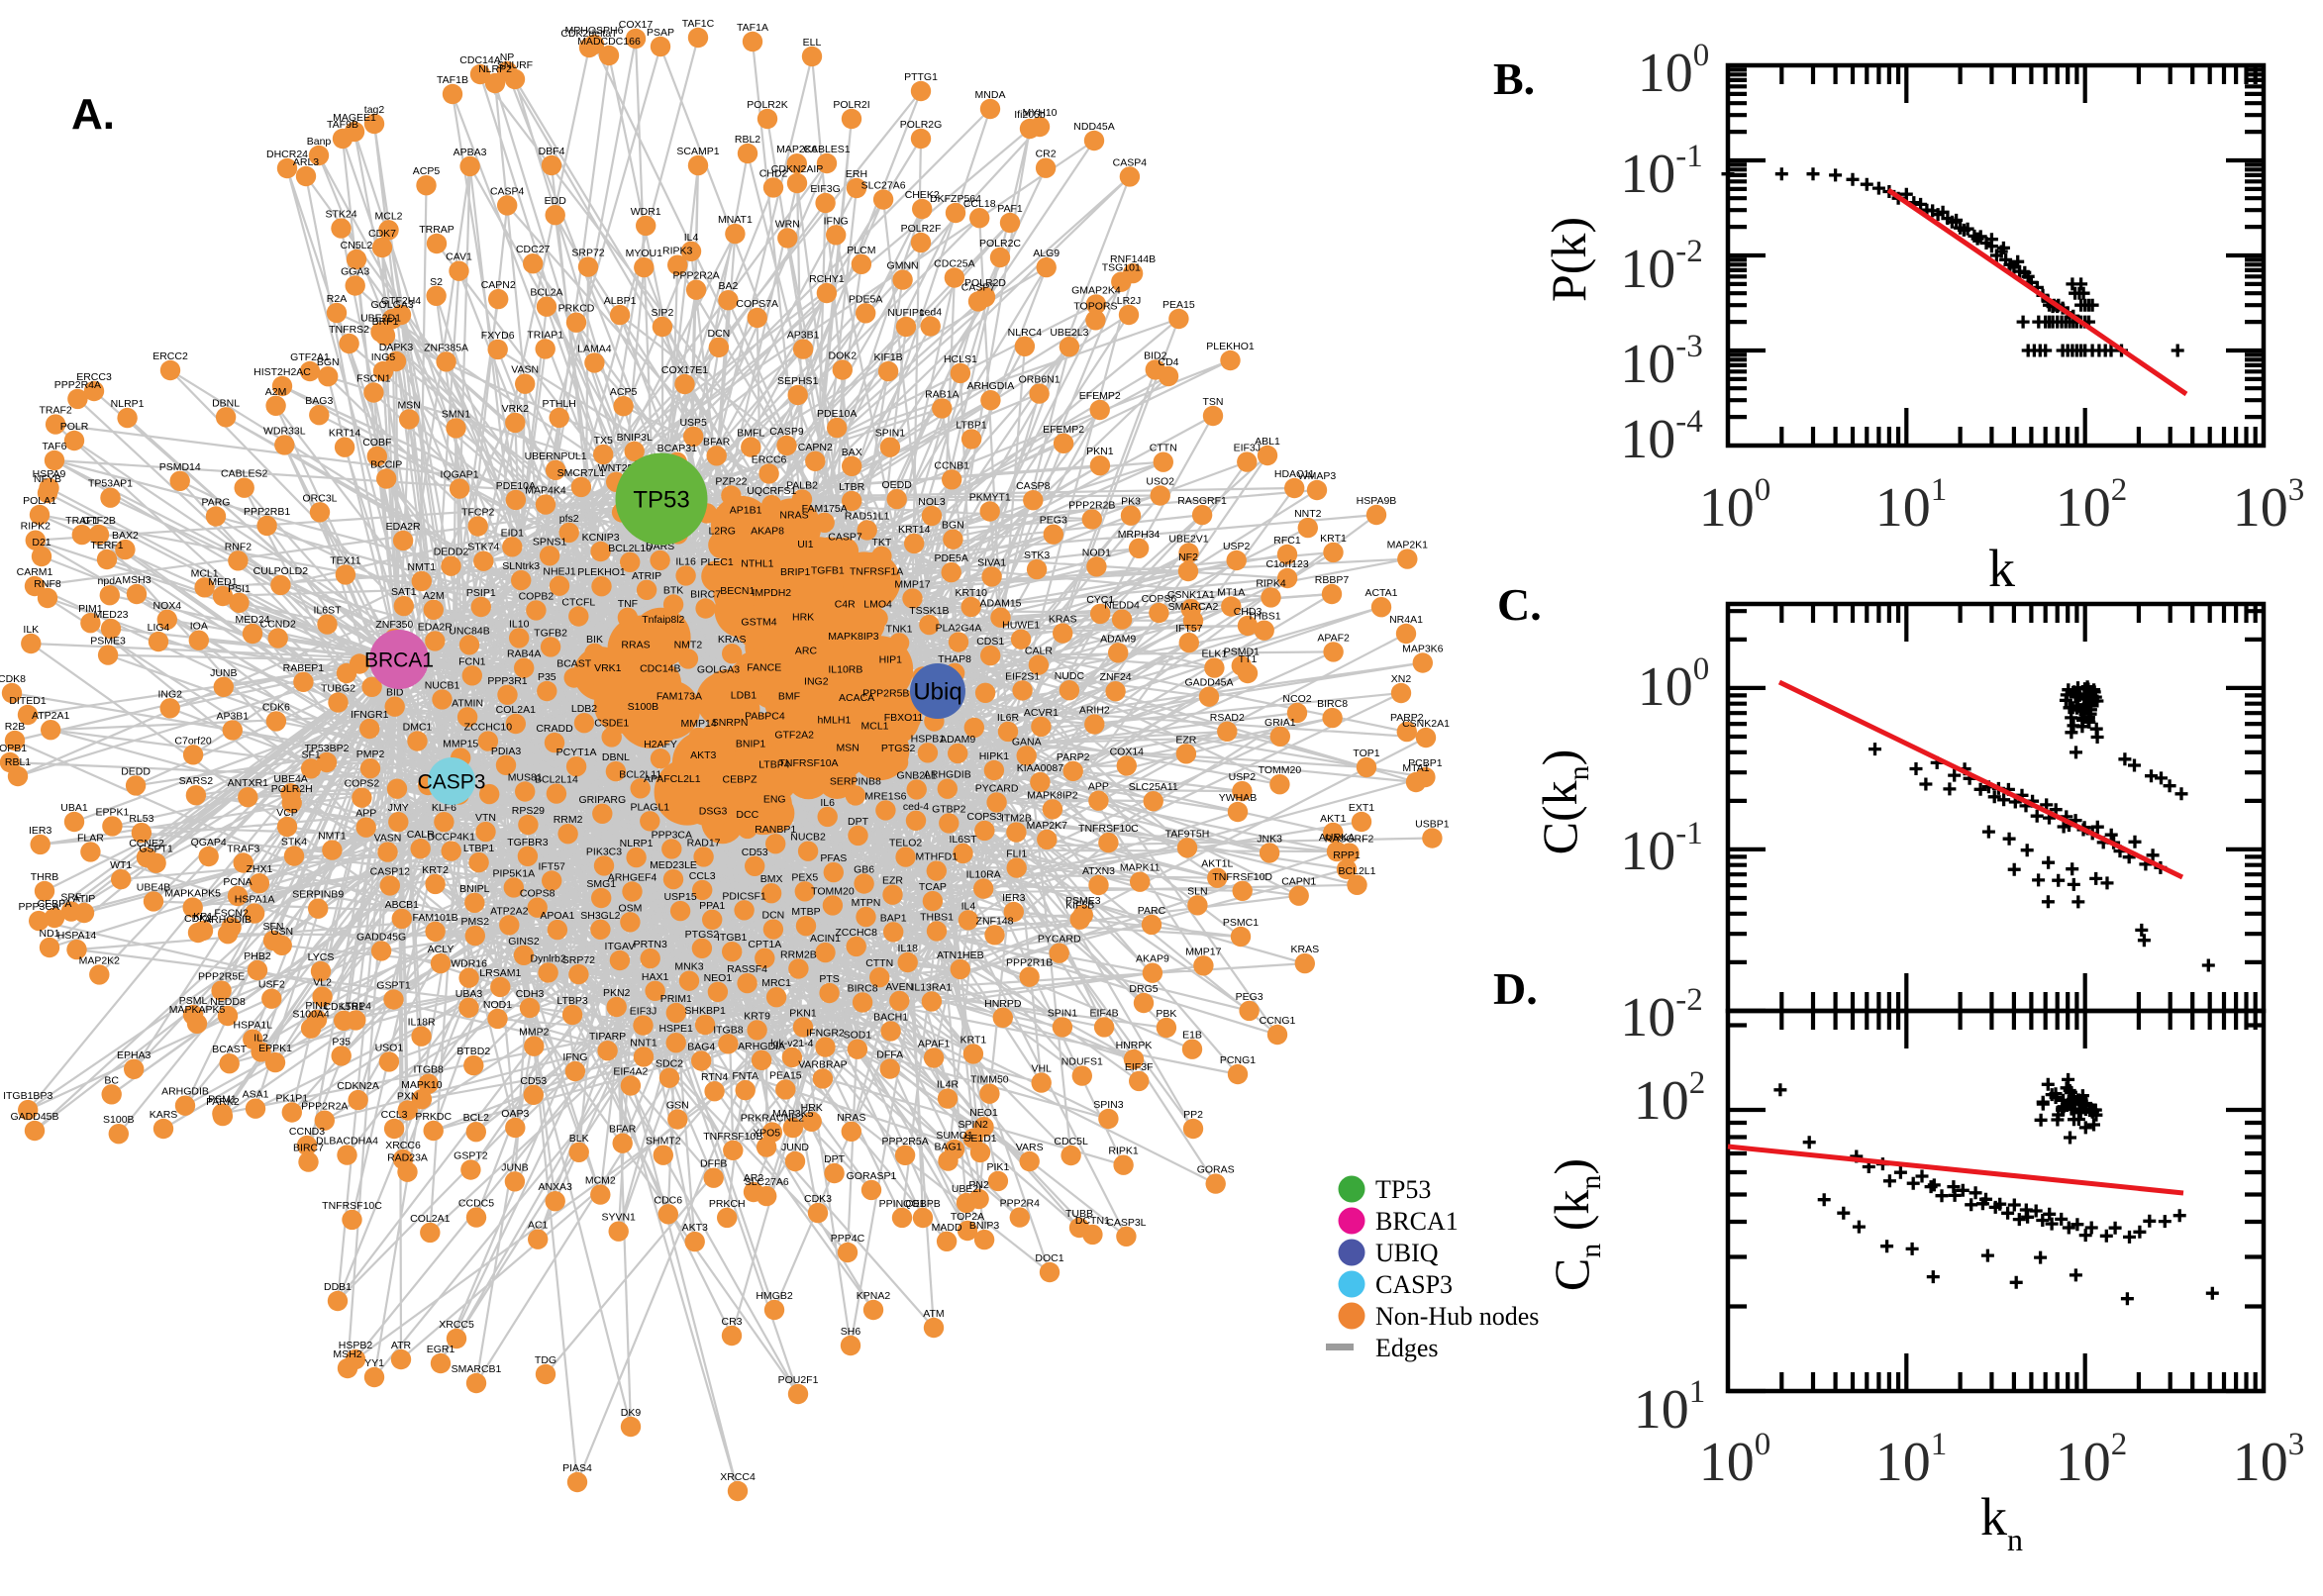 The image size is (2323, 1596). I want to click on svg-text: ITGB1, so click(733, 938).